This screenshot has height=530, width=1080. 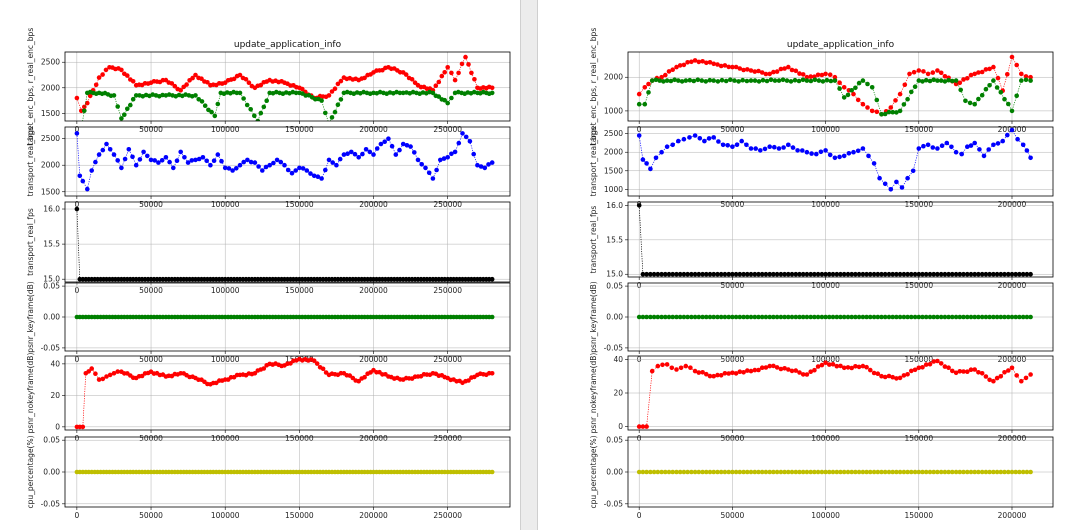 What do you see at coordinates (51, 279) in the screenshot?
I see `y-tick-label: 15.0` at bounding box center [51, 279].